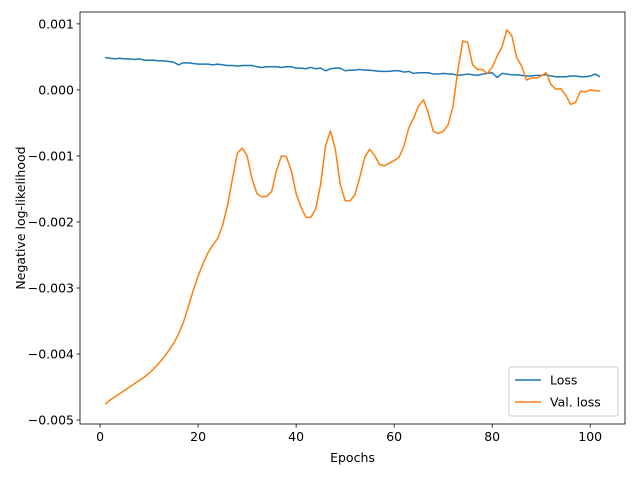 This screenshot has width=640, height=480. What do you see at coordinates (51, 155) in the screenshot?
I see `y-tick-label: −0.001` at bounding box center [51, 155].